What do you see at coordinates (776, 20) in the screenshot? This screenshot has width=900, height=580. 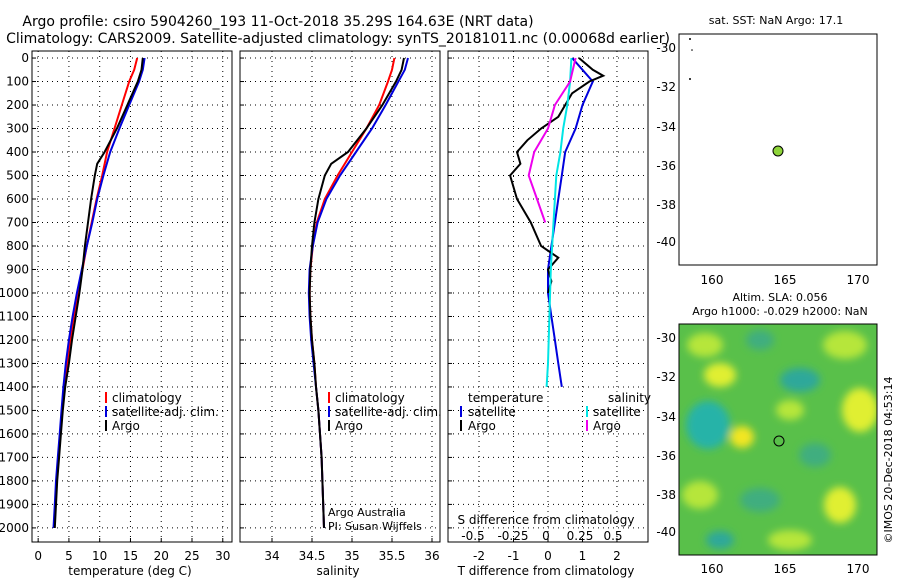 I see `sst-map-title: sat. SST: NaN Argo: 17.1` at bounding box center [776, 20].